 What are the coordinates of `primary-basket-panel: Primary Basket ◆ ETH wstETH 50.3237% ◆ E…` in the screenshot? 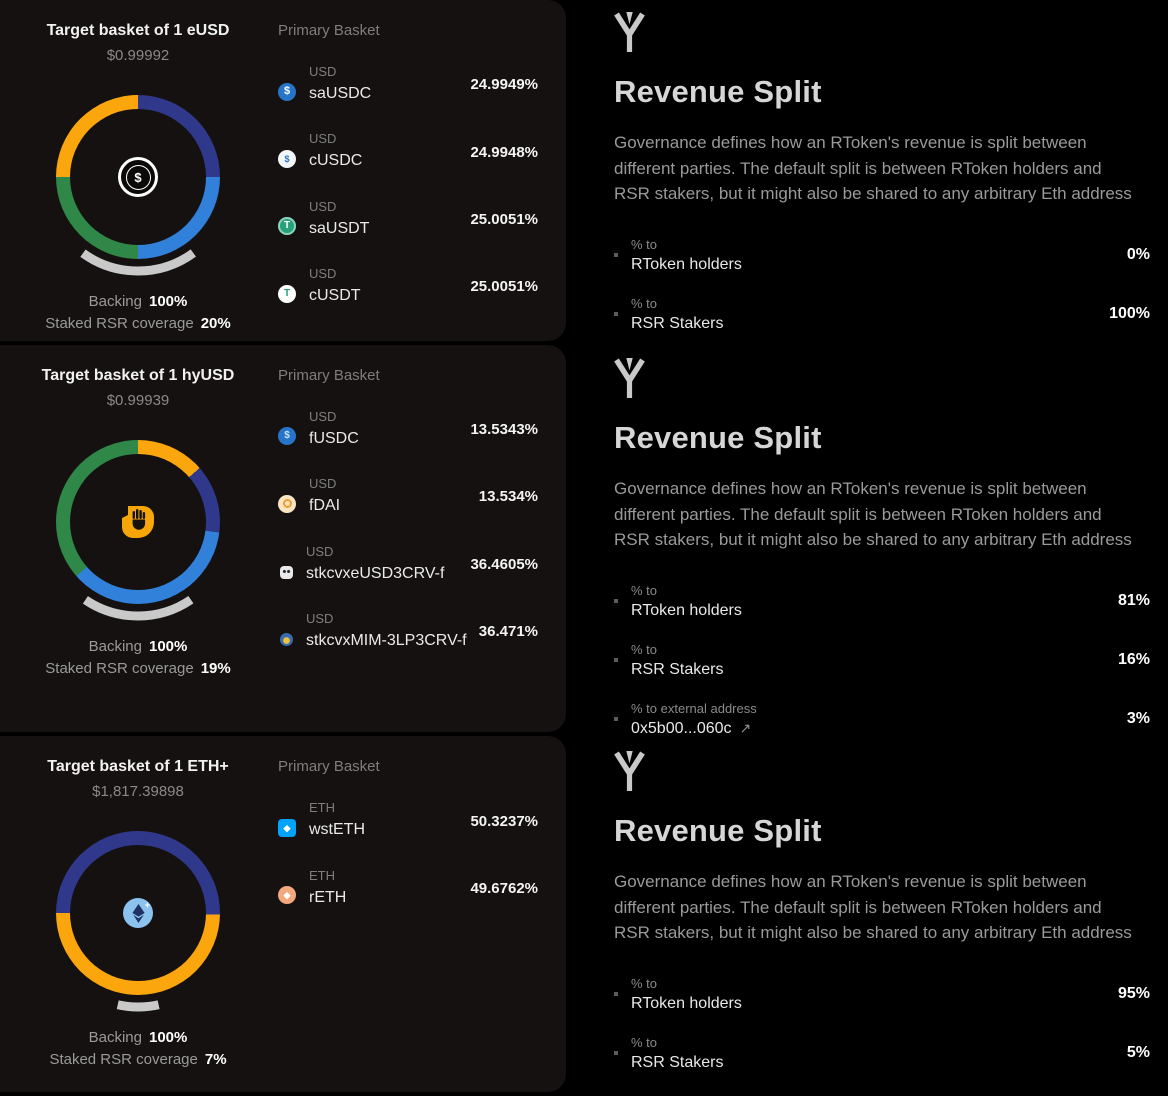 It's located at (400, 921).